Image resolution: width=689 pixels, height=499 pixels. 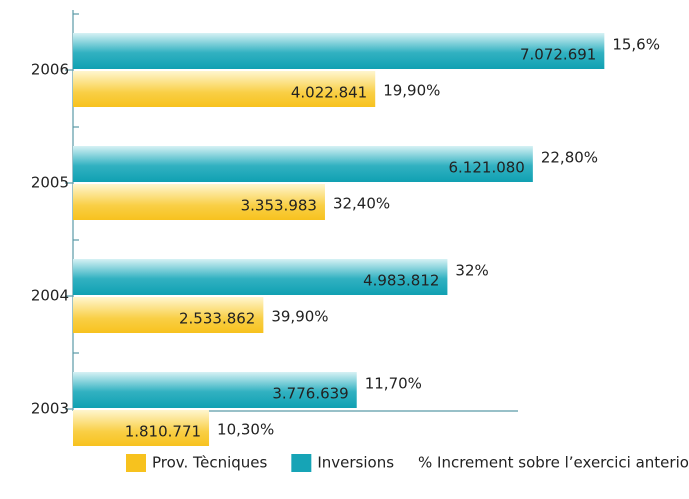 What do you see at coordinates (636, 45) in the screenshot?
I see `increment-label: 15,6%` at bounding box center [636, 45].